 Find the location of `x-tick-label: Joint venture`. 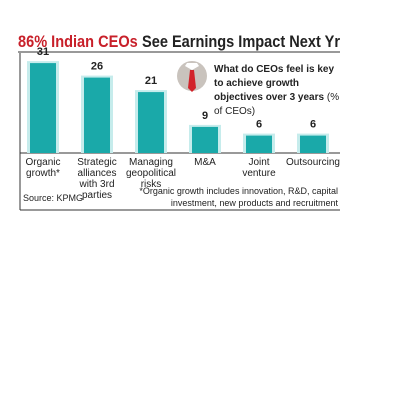

x-tick-label: Joint venture is located at coordinates (259, 168).